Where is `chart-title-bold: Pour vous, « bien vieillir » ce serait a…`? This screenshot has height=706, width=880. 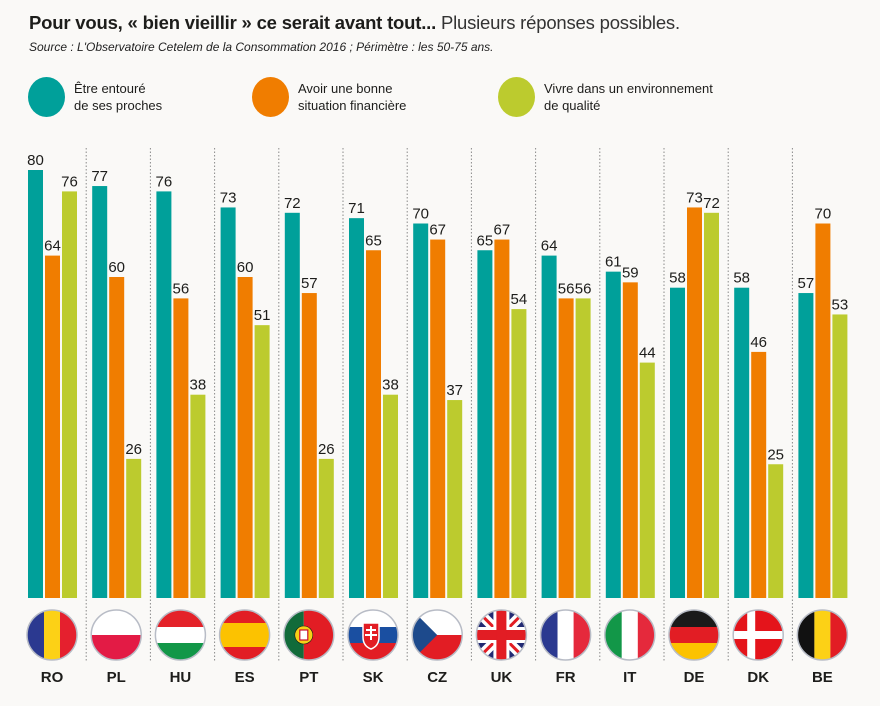 chart-title-bold: Pour vous, « bien vieillir » ce serait a… is located at coordinates (233, 22).